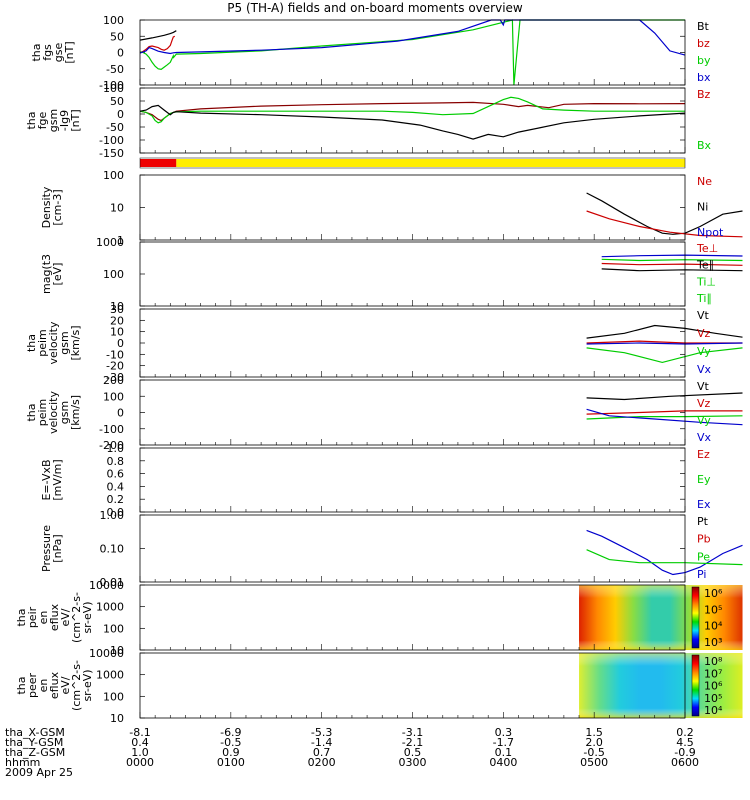 The image size is (750, 800). I want to click on panel-fgs_gse: thafgsgse[nT] 100 50 0 -50 -100 Bt bz by bx, so click(370, 53).